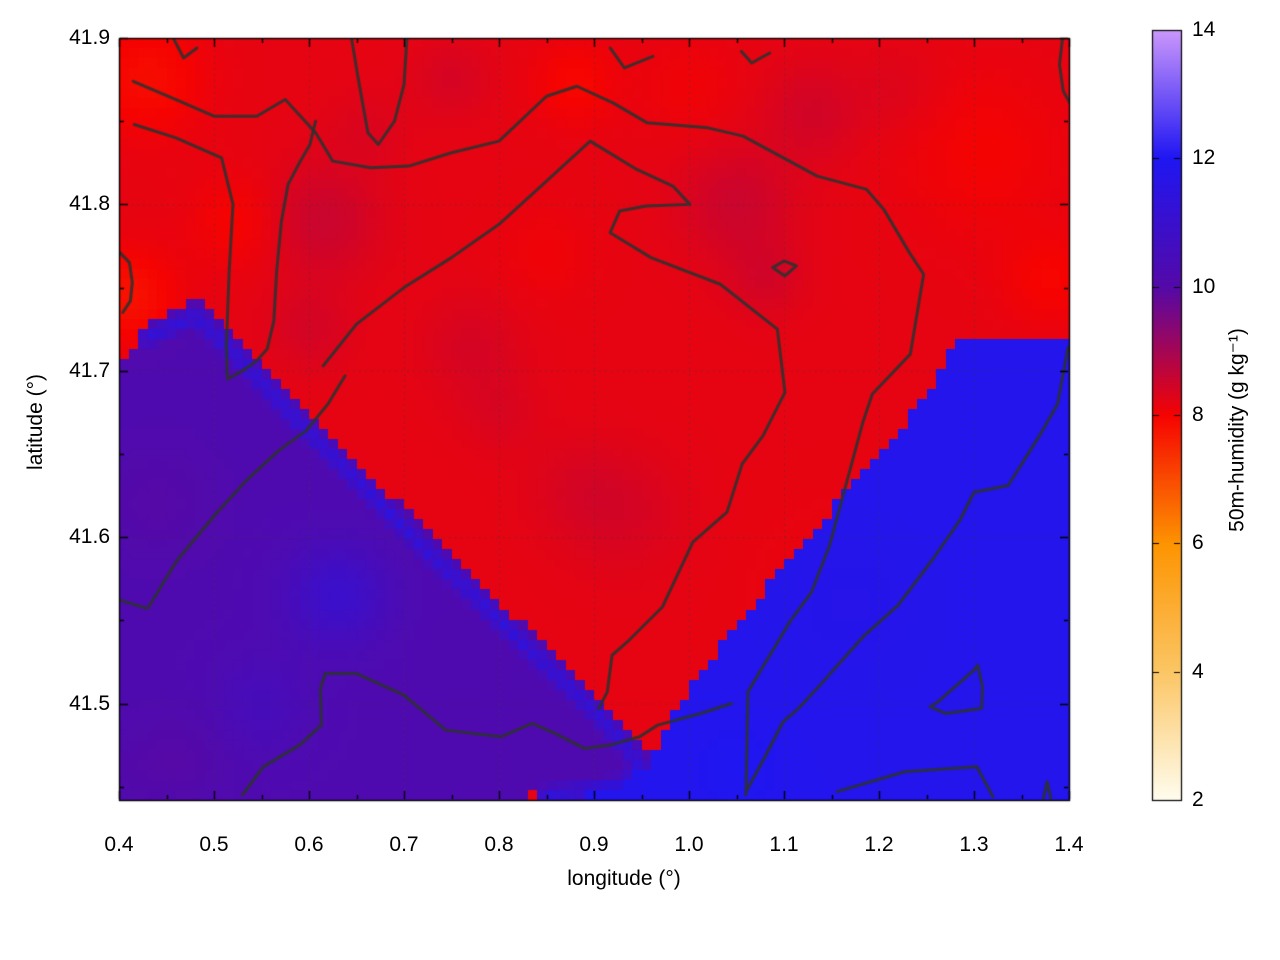  I want to click on x-tick-label: 0.8, so click(499, 844).